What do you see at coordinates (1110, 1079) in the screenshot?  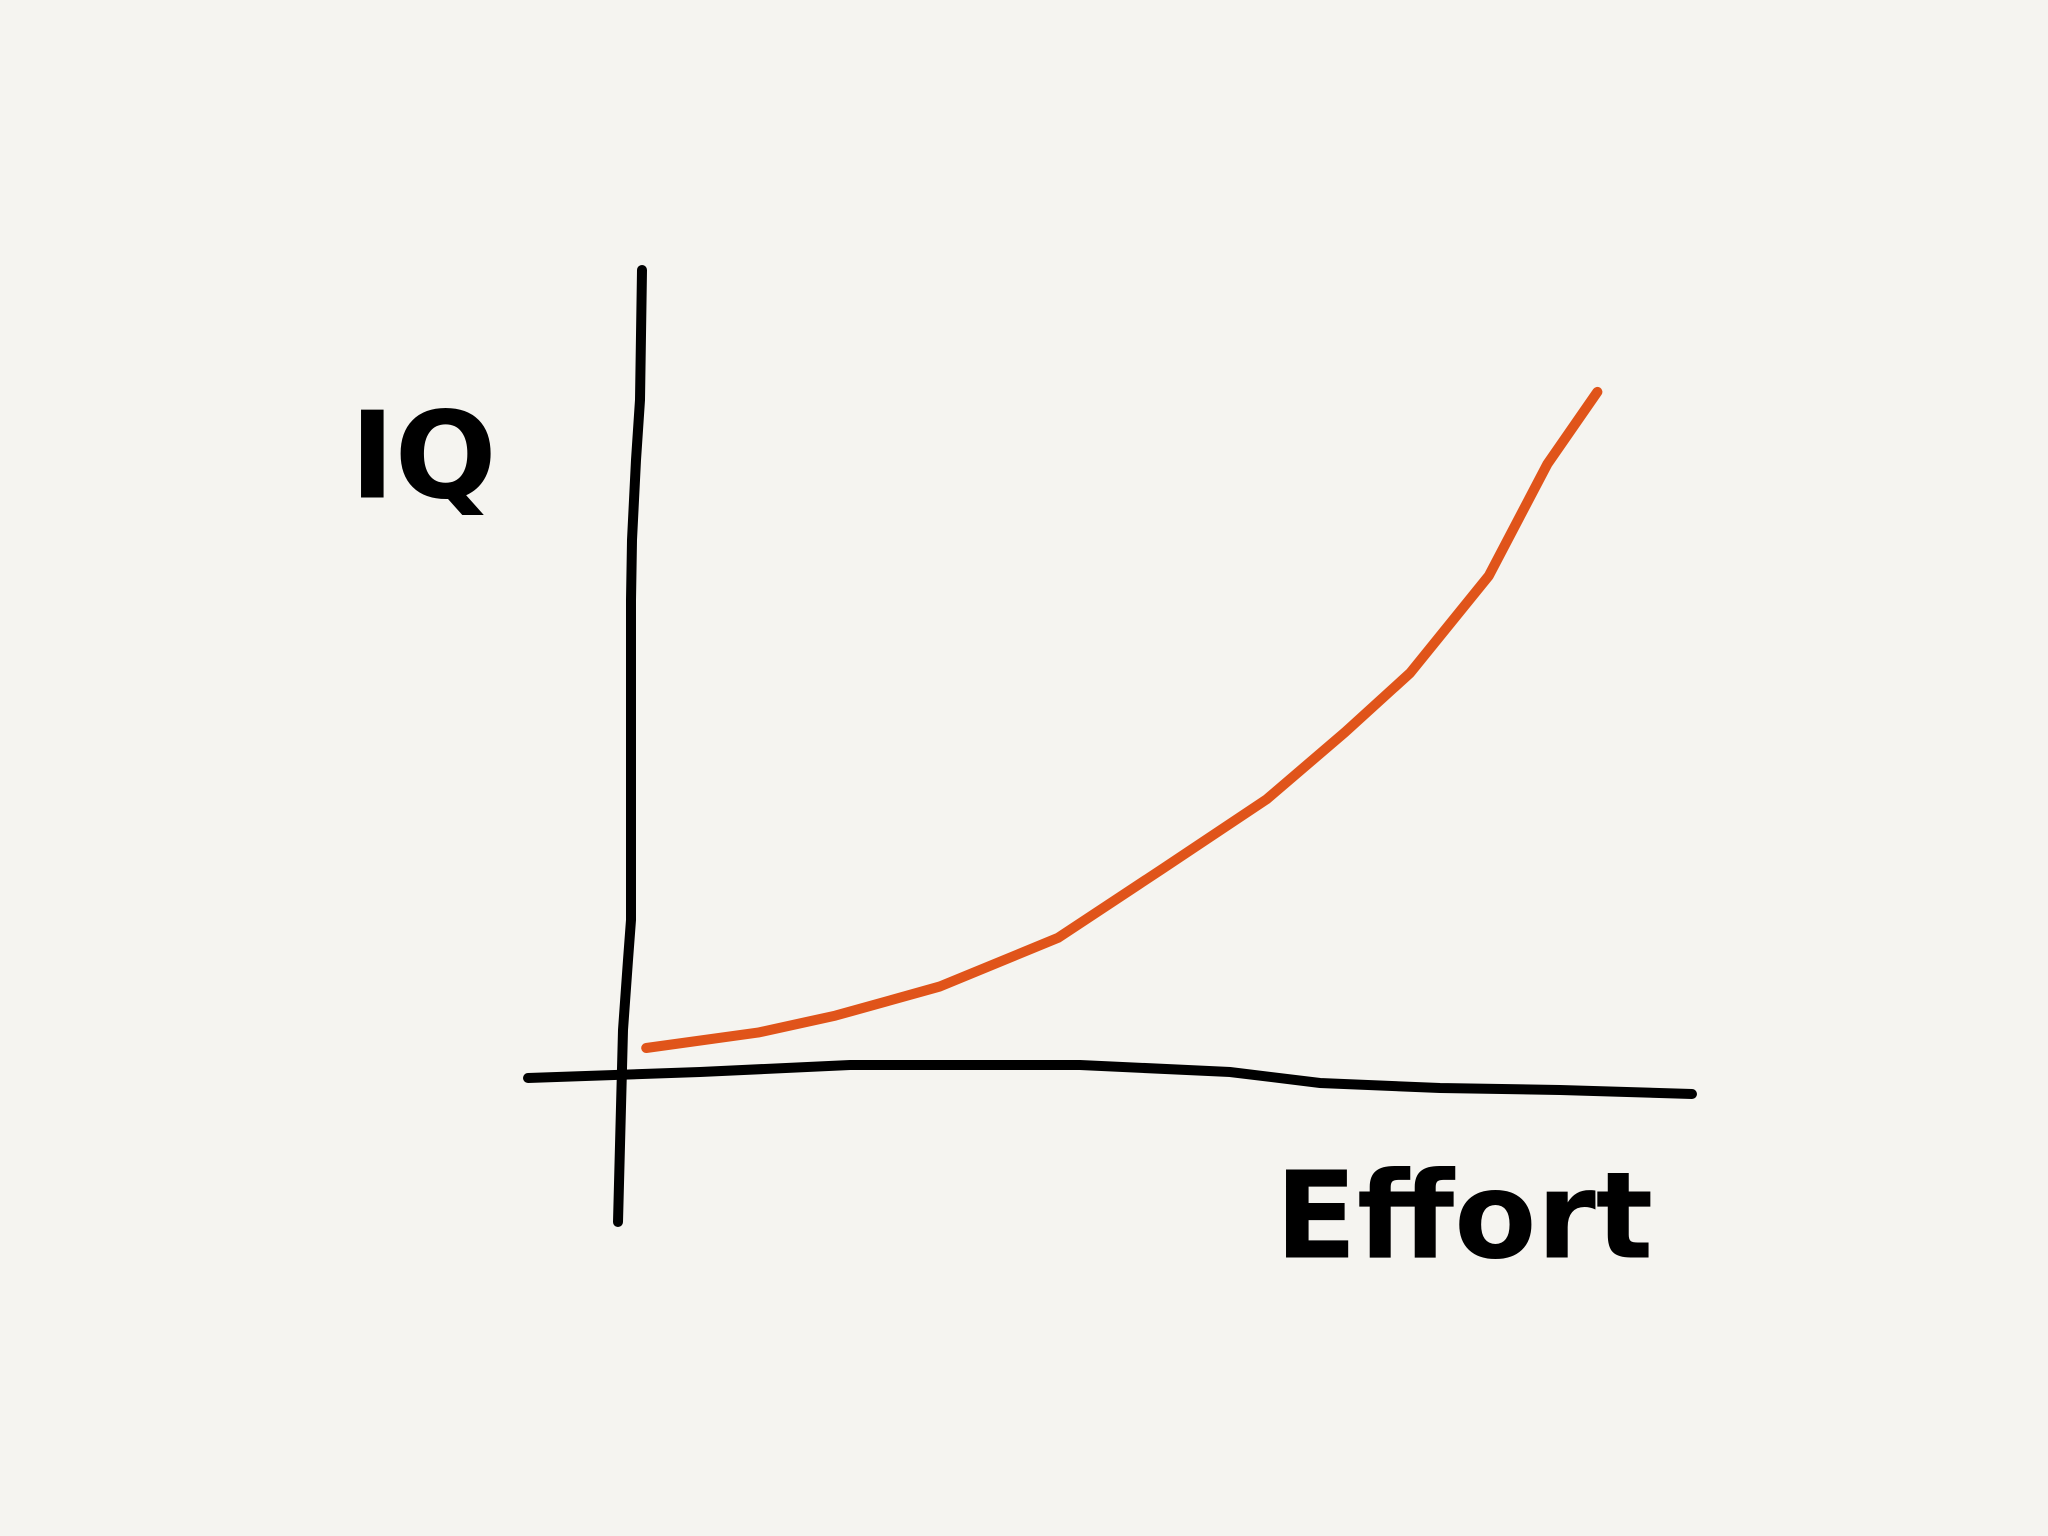 I see `x-axis` at bounding box center [1110, 1079].